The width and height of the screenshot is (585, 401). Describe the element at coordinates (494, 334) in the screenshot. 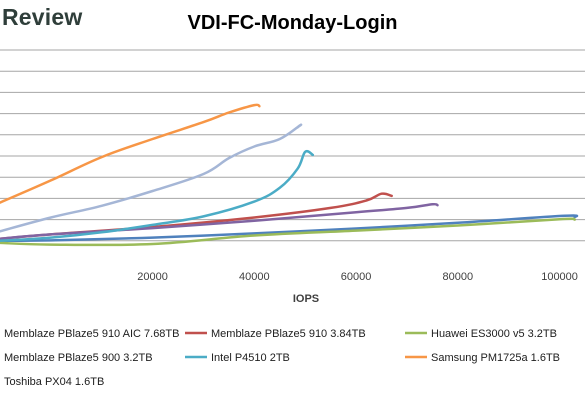

I see `legend-entry: Huawei ES3000 v5 3.2TB` at that location.